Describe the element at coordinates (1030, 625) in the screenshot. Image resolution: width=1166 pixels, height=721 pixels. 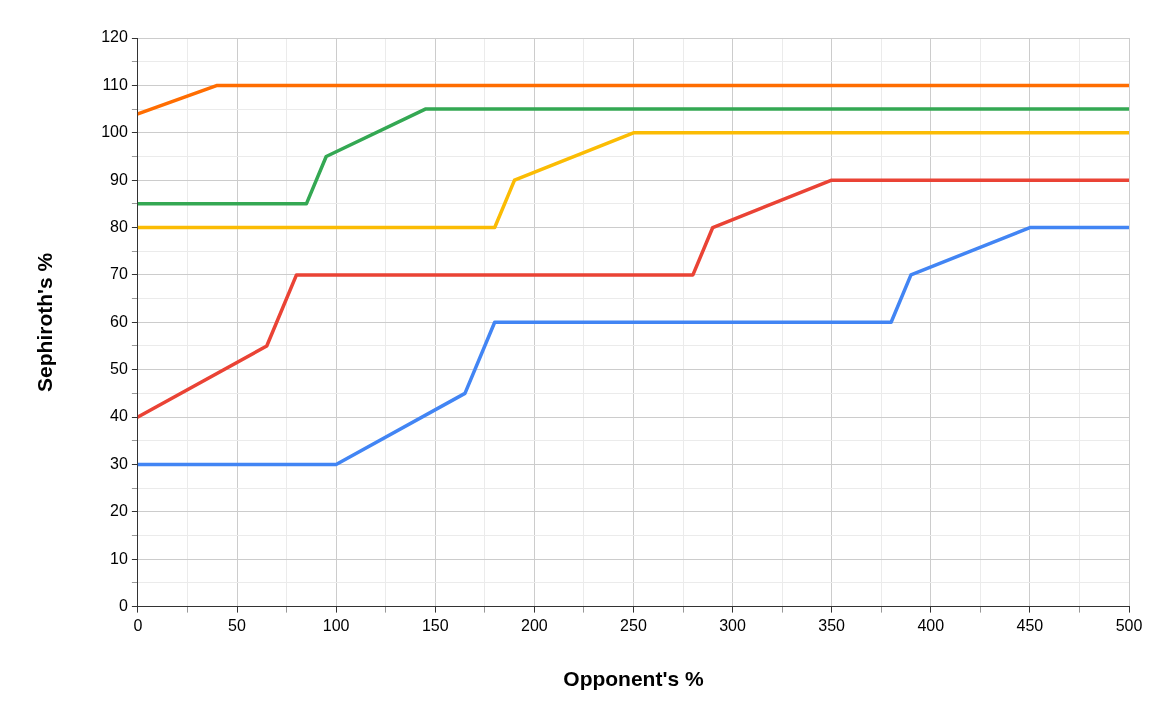
I see `x-tick-label: 450` at that location.